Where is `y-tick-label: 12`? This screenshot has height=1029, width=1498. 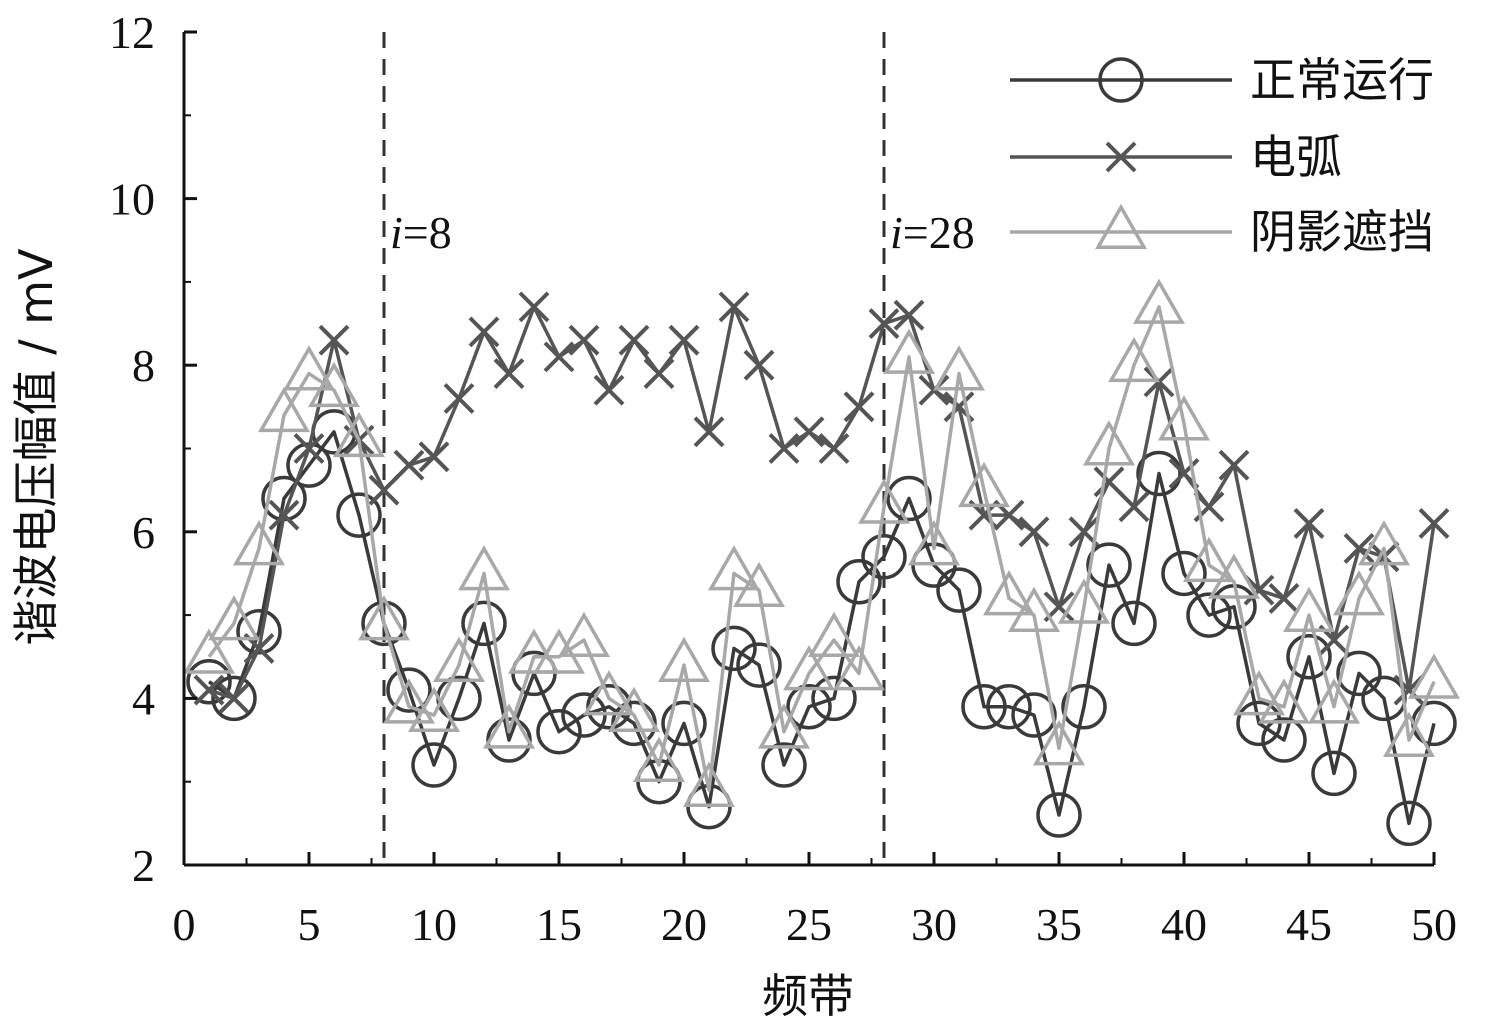 y-tick-label: 12 is located at coordinates (132, 32).